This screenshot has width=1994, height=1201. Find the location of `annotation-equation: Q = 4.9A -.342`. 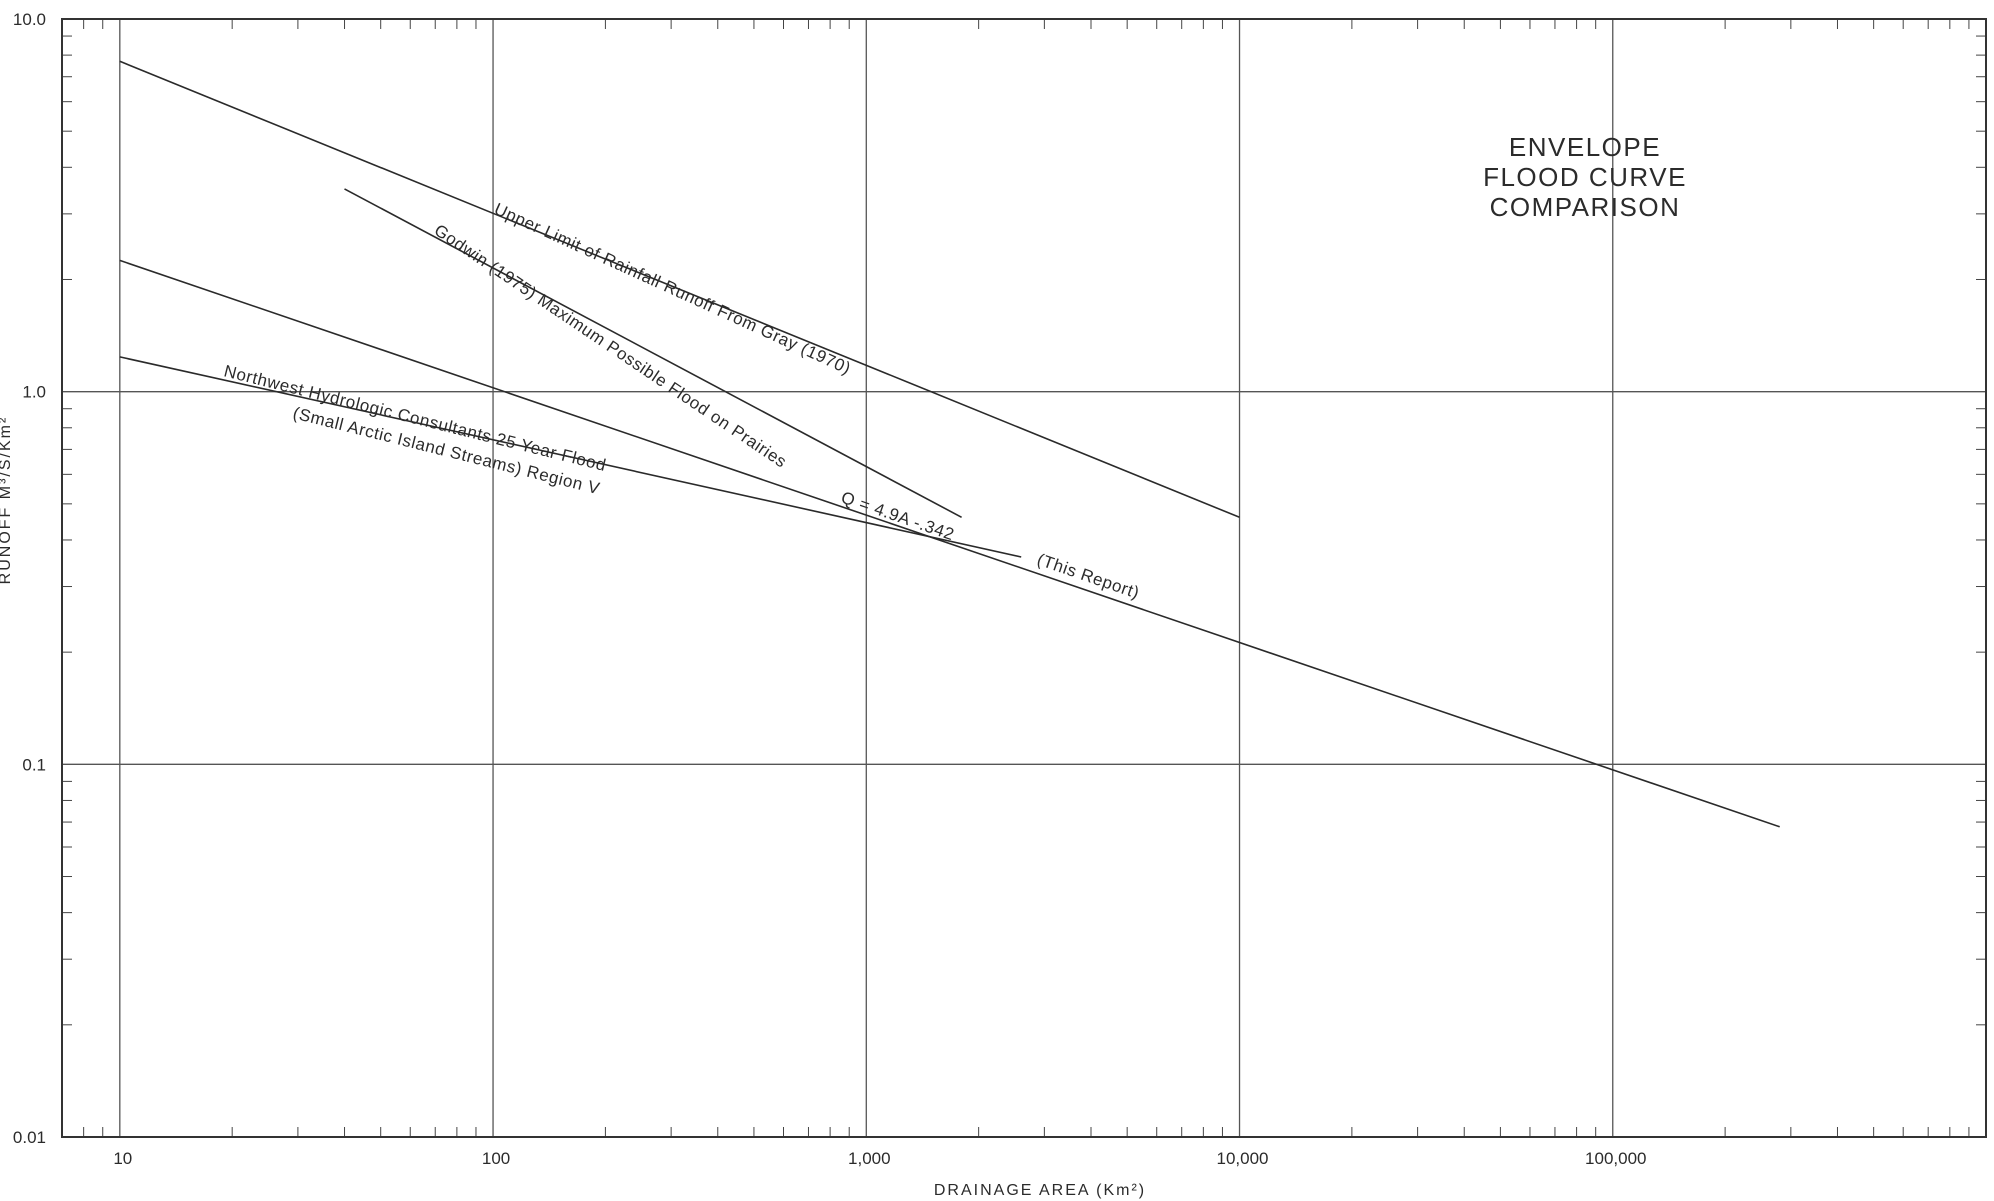

annotation-equation: Q = 4.9A -.342 is located at coordinates (898, 516).